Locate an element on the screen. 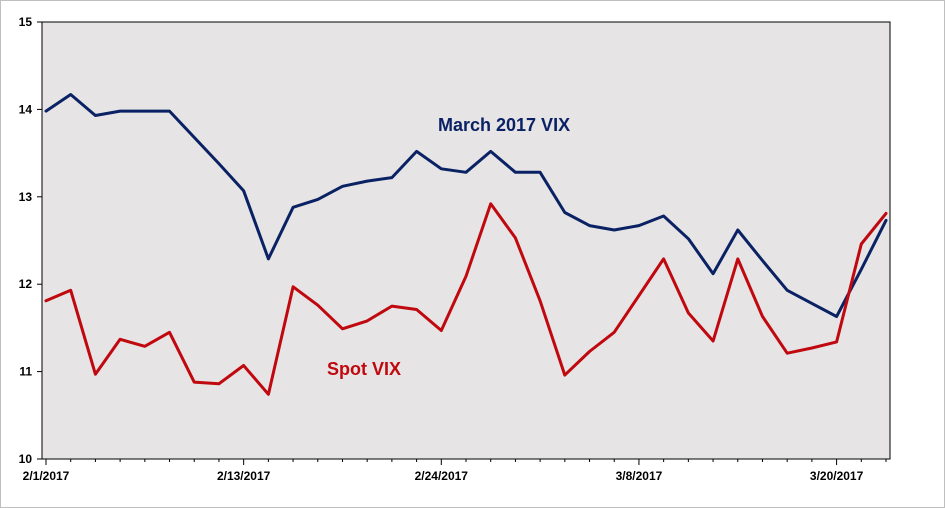  x-tick-label: 3/8/2017 is located at coordinates (639, 476).